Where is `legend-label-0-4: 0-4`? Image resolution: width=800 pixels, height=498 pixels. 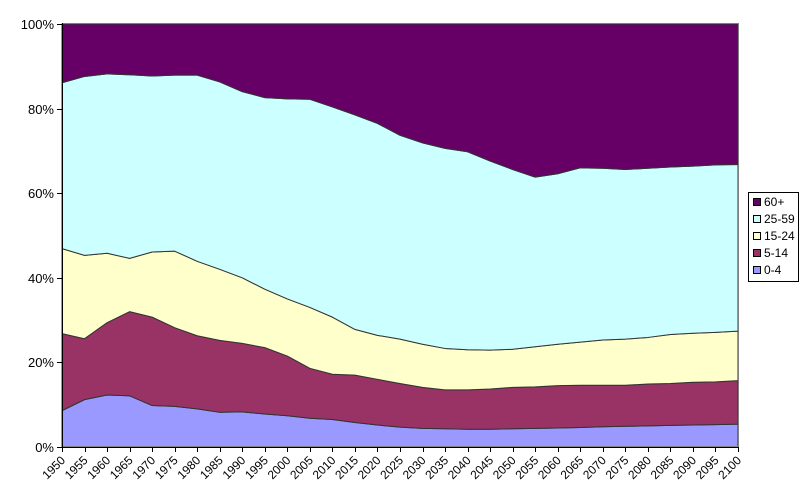
legend-label-0-4: 0-4 is located at coordinates (773, 270).